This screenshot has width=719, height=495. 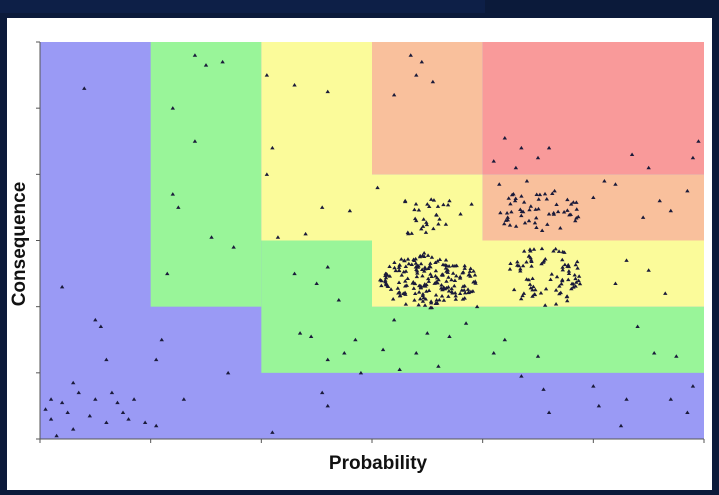 I want to click on title-bar, so click(x=242, y=6).